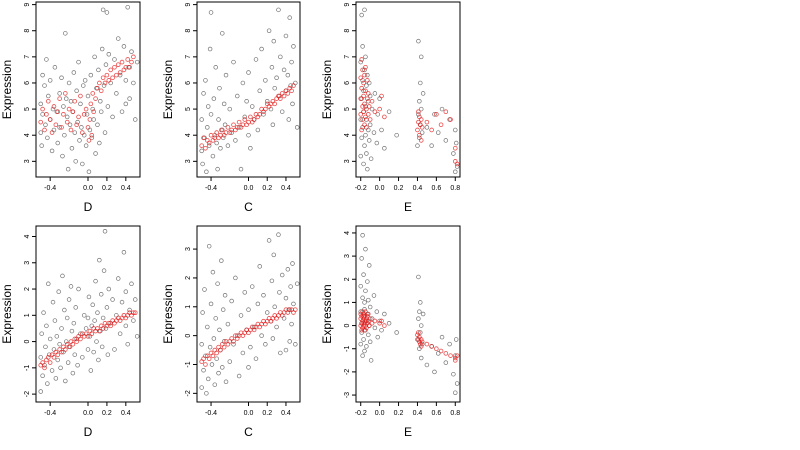 Image resolution: width=800 pixels, height=450 pixels. What do you see at coordinates (249, 413) in the screenshot?
I see `x-tick-label: 0.0` at bounding box center [249, 413].